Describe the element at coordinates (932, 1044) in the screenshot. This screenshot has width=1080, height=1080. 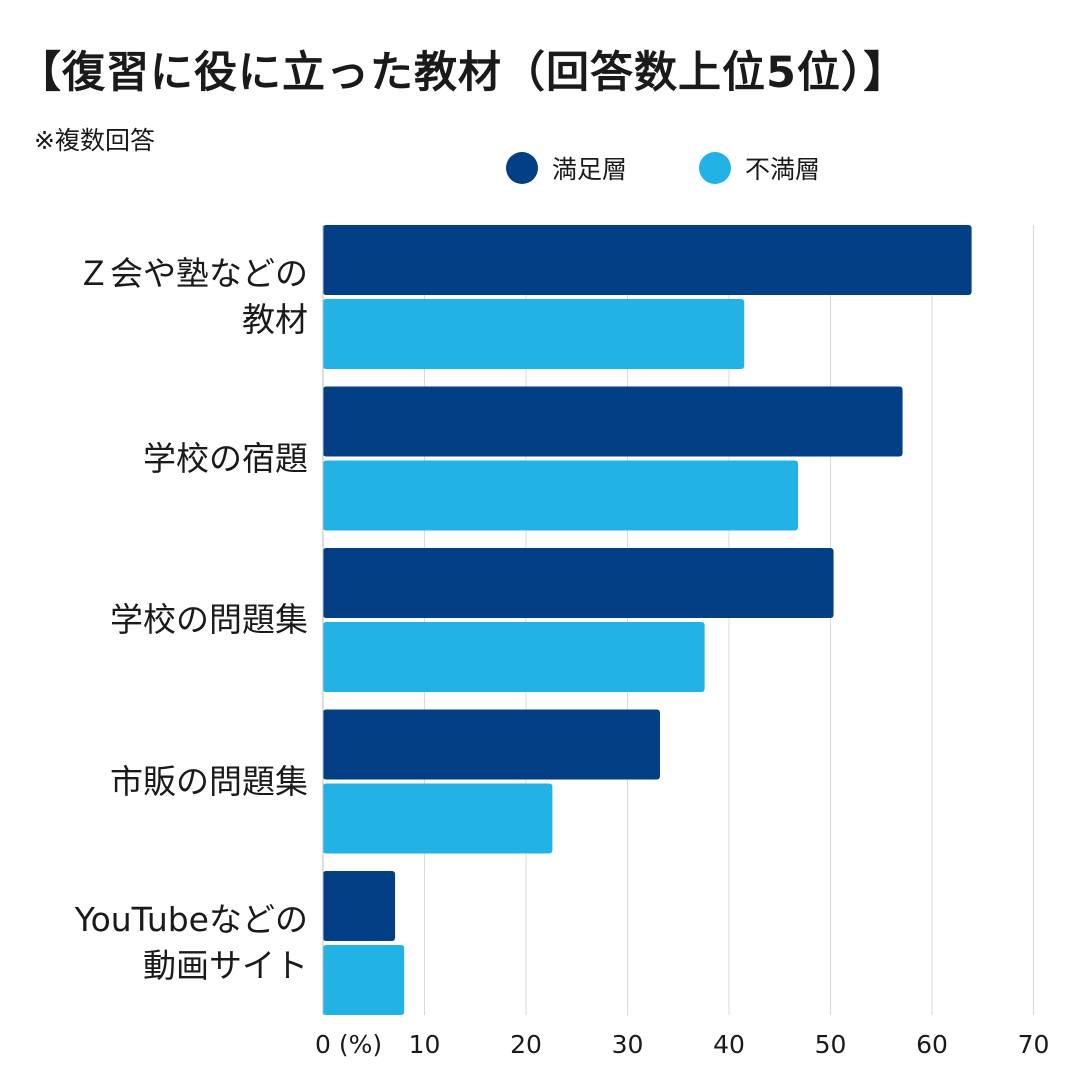
I see `x-tick-label-60: 60` at that location.